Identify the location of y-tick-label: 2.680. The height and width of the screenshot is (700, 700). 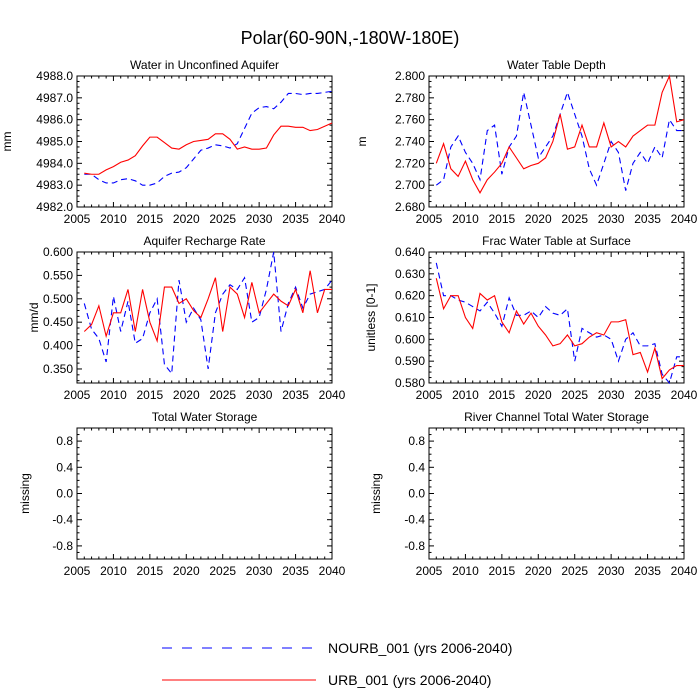
(410, 207).